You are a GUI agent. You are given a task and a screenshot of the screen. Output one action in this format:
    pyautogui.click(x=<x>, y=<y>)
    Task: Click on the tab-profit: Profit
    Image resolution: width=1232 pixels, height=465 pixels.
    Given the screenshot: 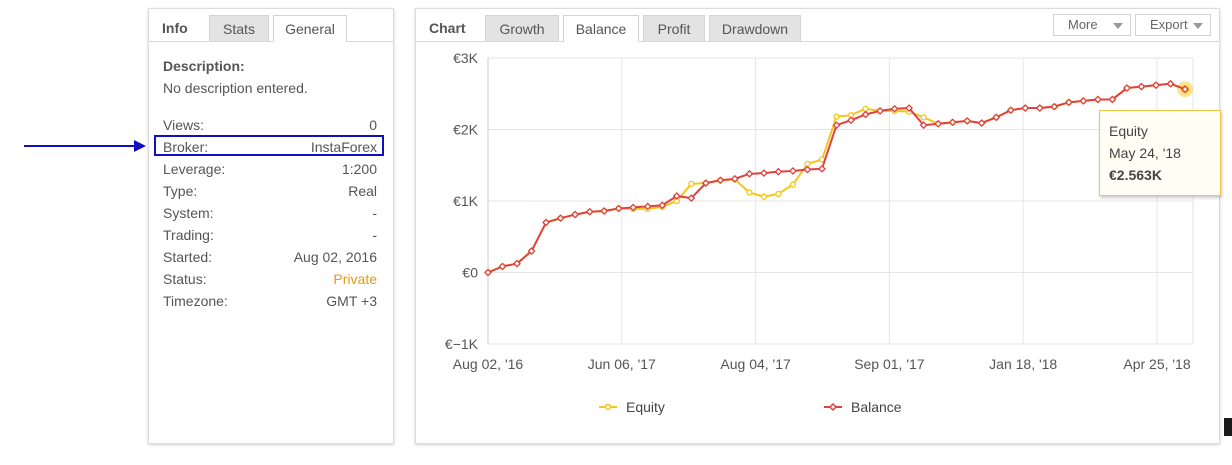 What is the action you would take?
    pyautogui.click(x=674, y=28)
    